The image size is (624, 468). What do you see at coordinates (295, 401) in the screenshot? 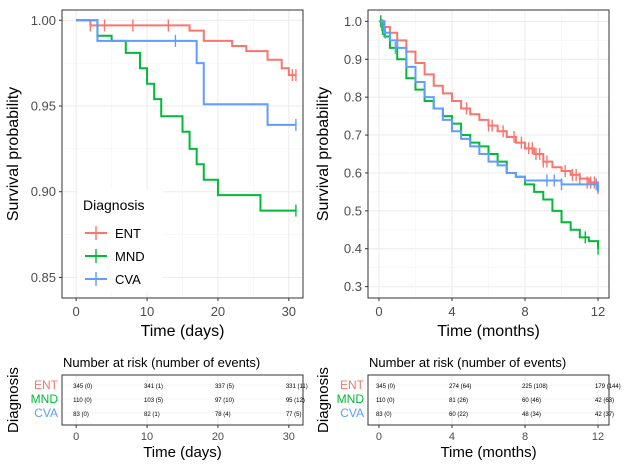
I see `risk-cell: 95 (12)` at bounding box center [295, 401].